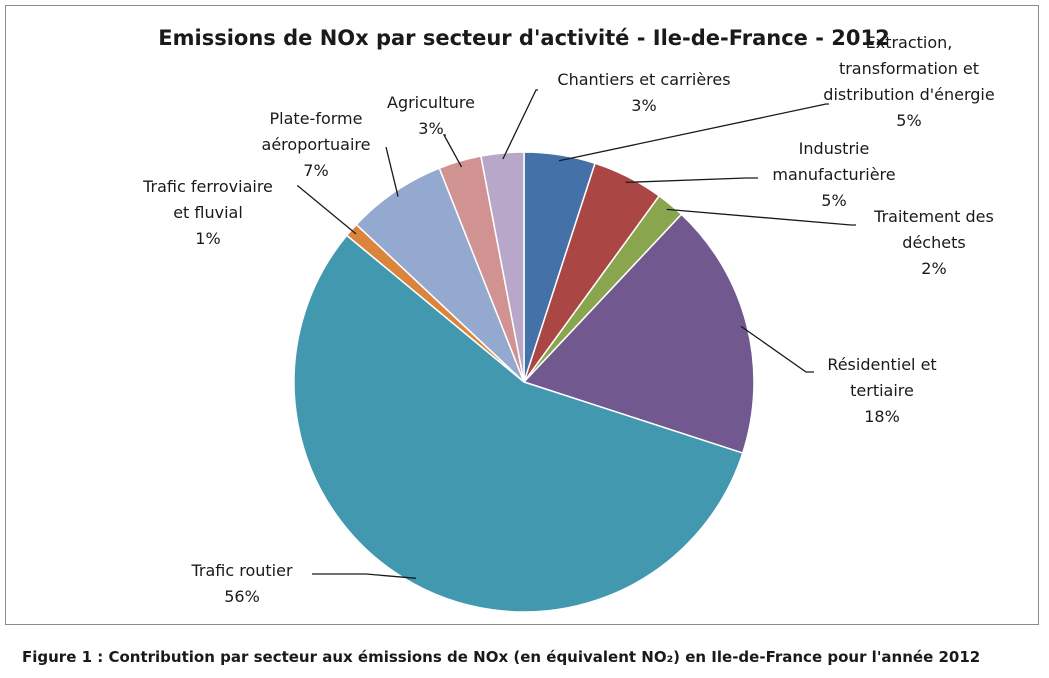  Describe the element at coordinates (909, 42) in the screenshot. I see `slice-label-line: Extraction,` at that location.